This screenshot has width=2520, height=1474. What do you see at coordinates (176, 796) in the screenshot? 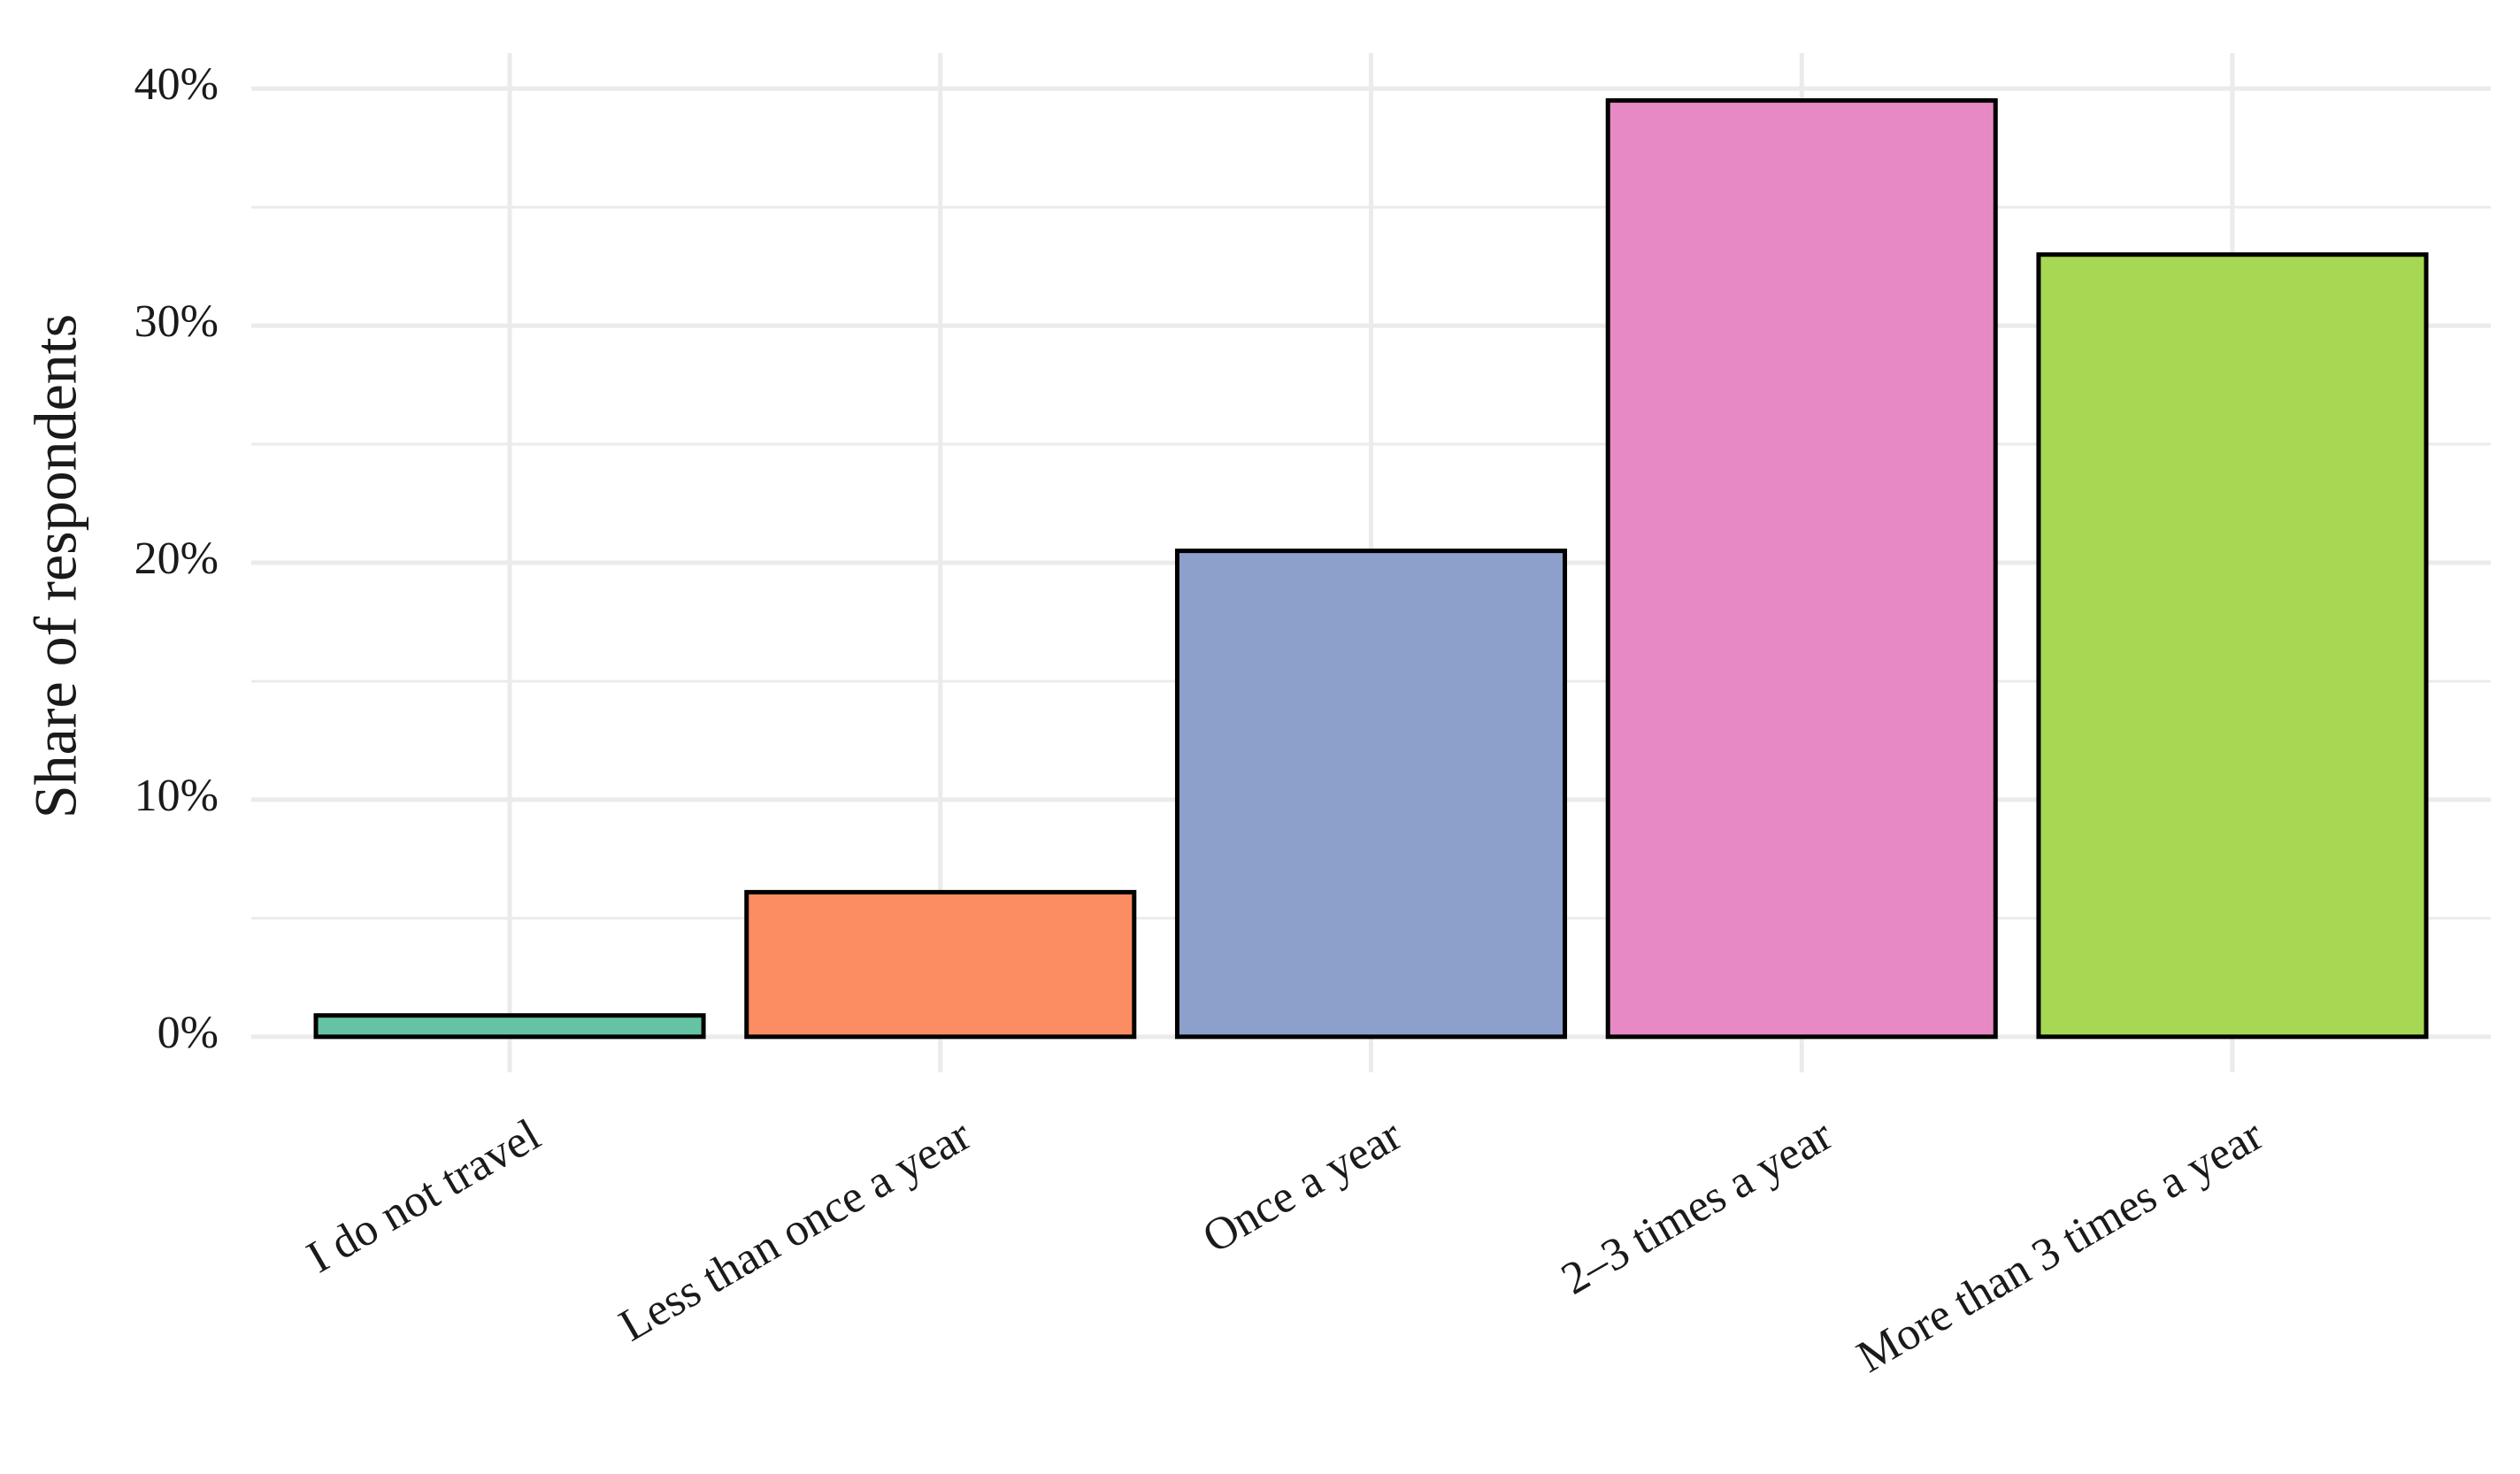
I see `y-tick-label: 10%` at bounding box center [176, 796].